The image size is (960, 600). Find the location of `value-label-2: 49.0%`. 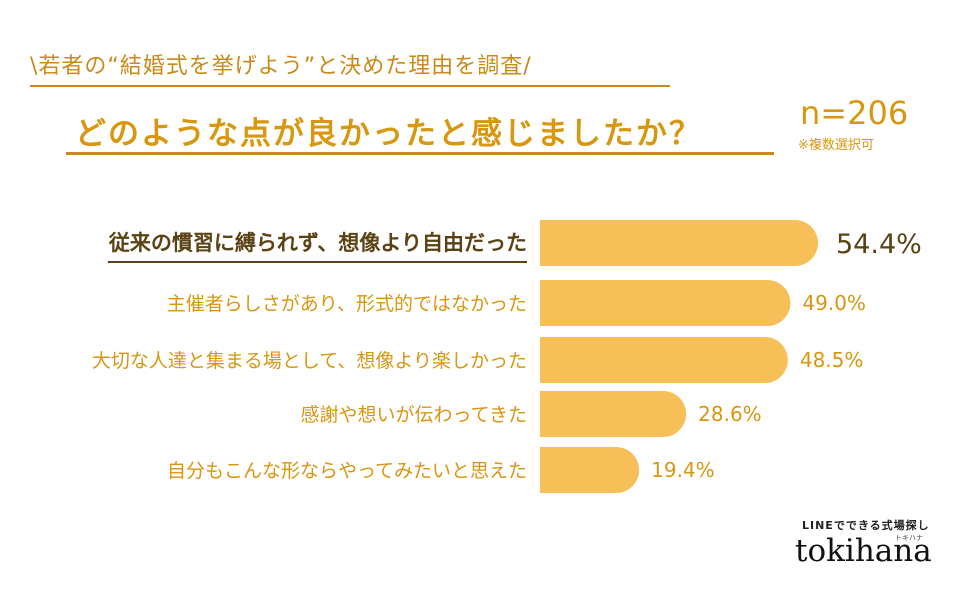

value-label-2: 49.0% is located at coordinates (834, 303).